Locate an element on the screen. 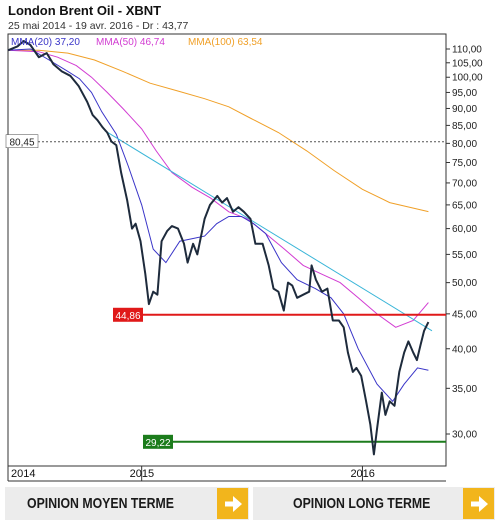  y-tick-label: 100,00 is located at coordinates (467, 78).